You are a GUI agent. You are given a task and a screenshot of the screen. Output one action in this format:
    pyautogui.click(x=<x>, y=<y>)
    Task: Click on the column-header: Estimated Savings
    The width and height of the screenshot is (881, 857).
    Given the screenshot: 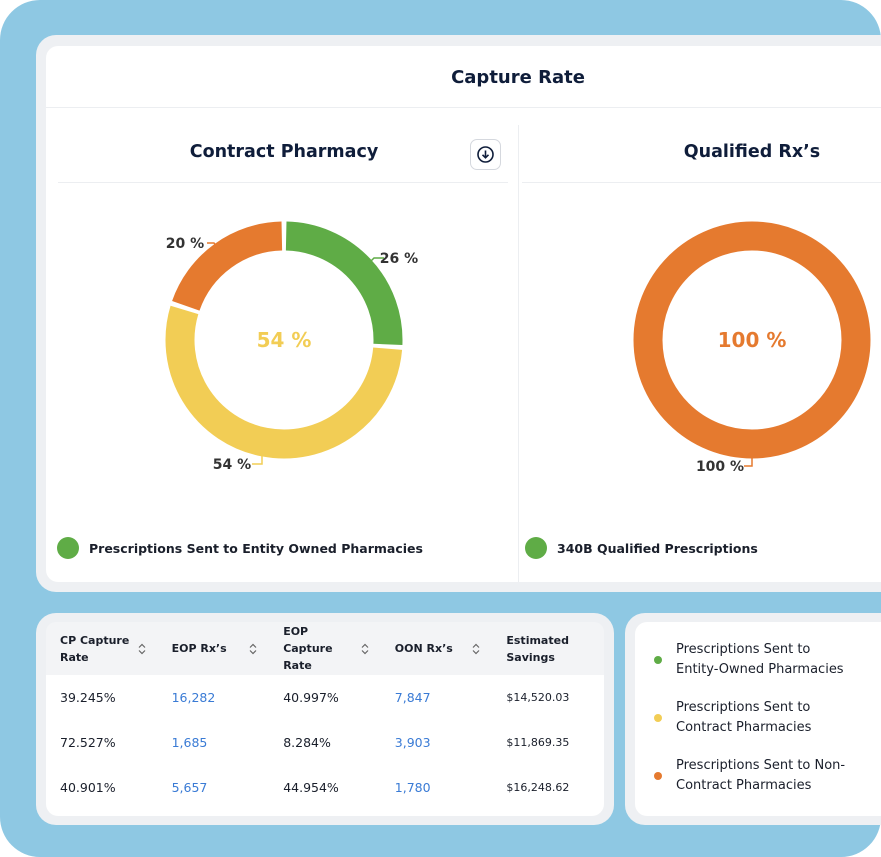 What is the action you would take?
    pyautogui.click(x=548, y=649)
    